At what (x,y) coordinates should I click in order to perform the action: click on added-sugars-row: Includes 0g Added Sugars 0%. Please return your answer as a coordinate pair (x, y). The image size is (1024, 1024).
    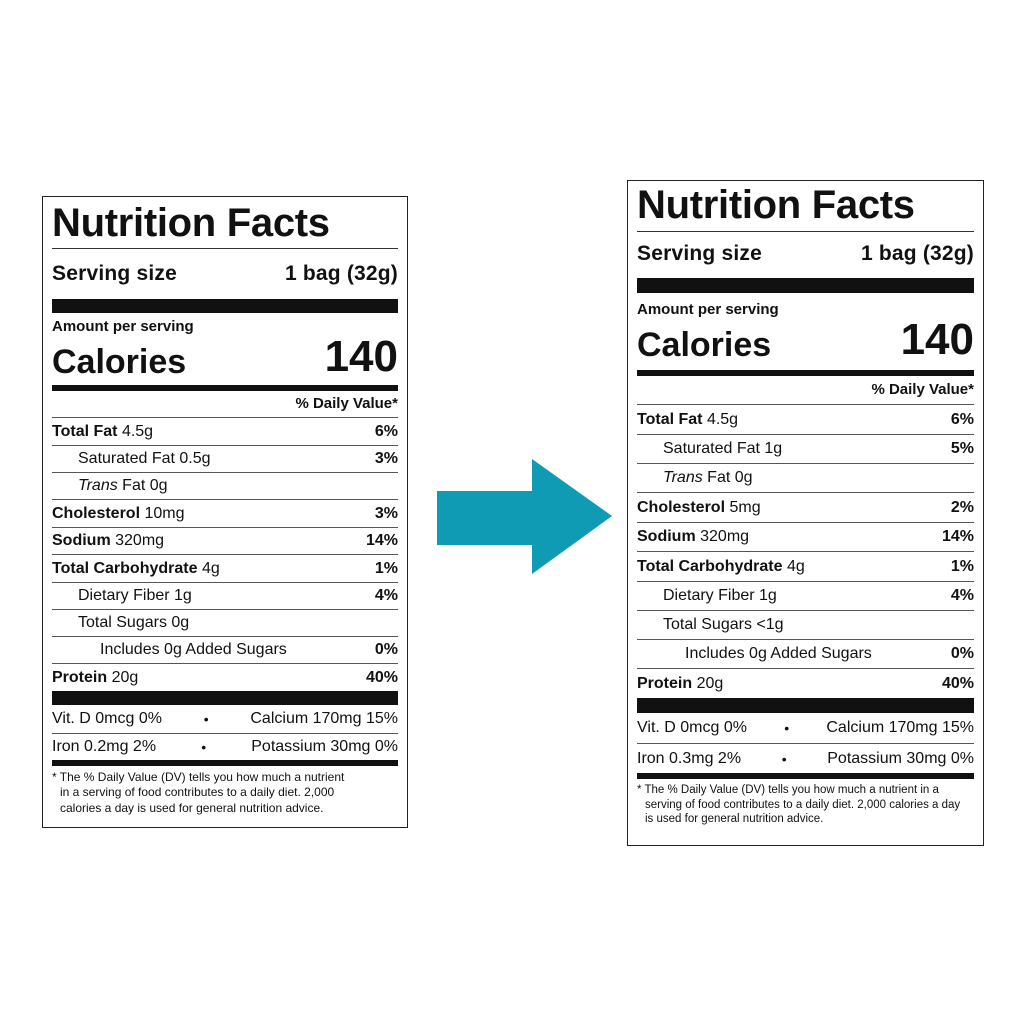
    Looking at the image, I should click on (225, 649).